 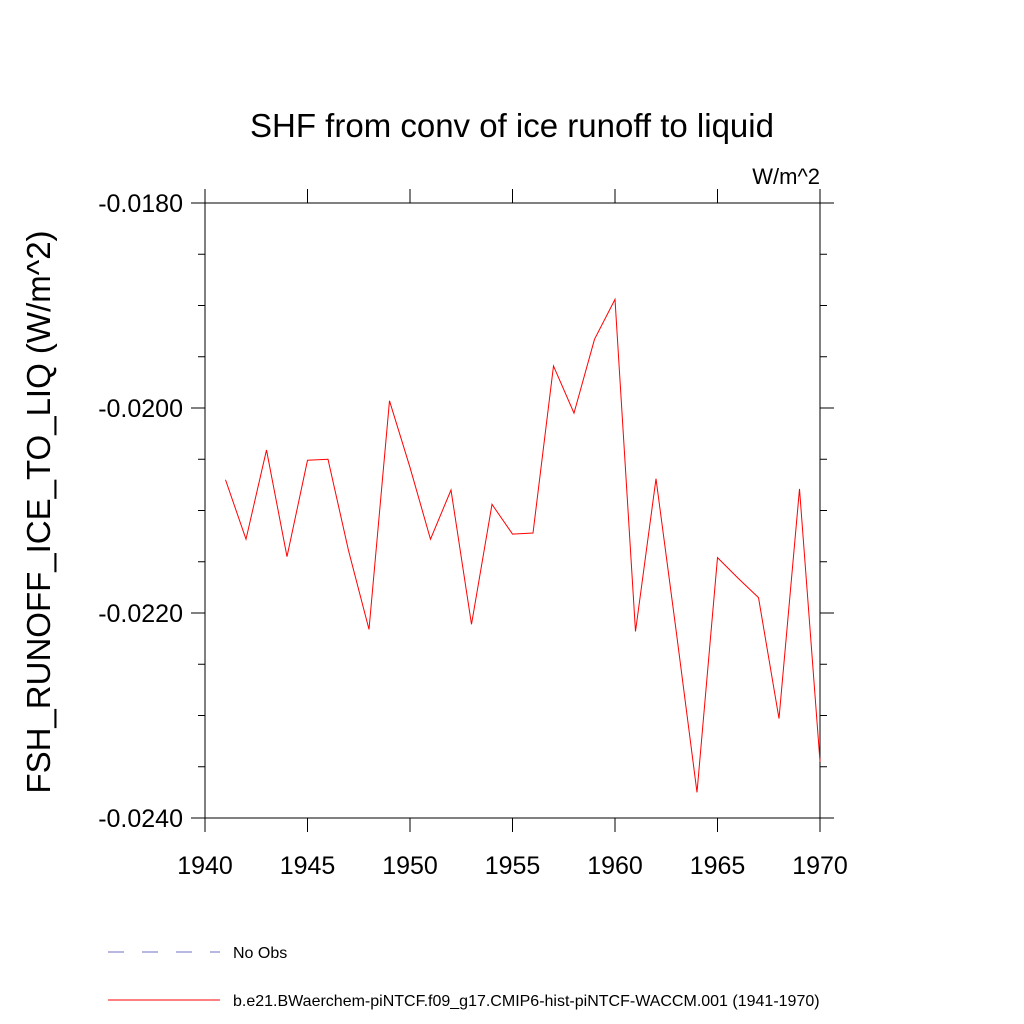 What do you see at coordinates (38, 511) in the screenshot?
I see `y-axis-label: FSH_RUNOFF_ICE_TO_LIQ (W/m^2)` at bounding box center [38, 511].